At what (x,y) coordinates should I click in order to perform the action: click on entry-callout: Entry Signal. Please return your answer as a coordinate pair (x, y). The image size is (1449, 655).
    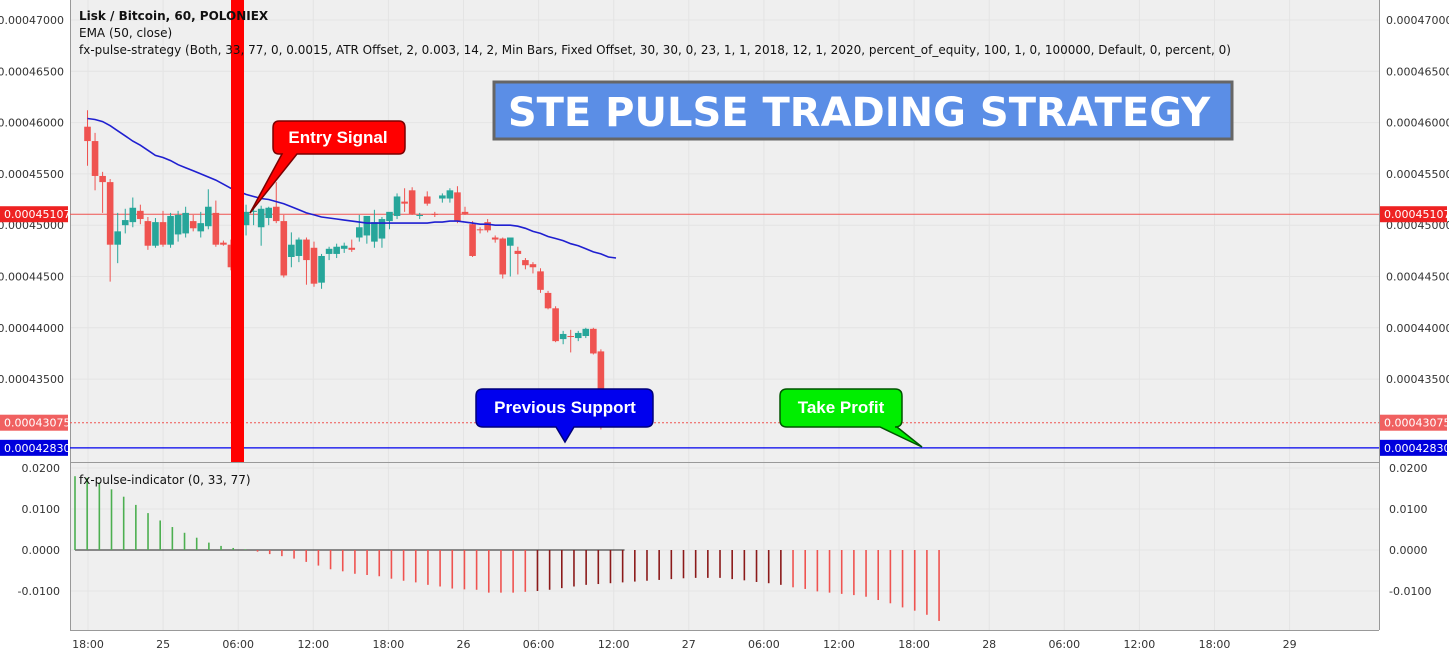
    Looking at the image, I should click on (327, 167).